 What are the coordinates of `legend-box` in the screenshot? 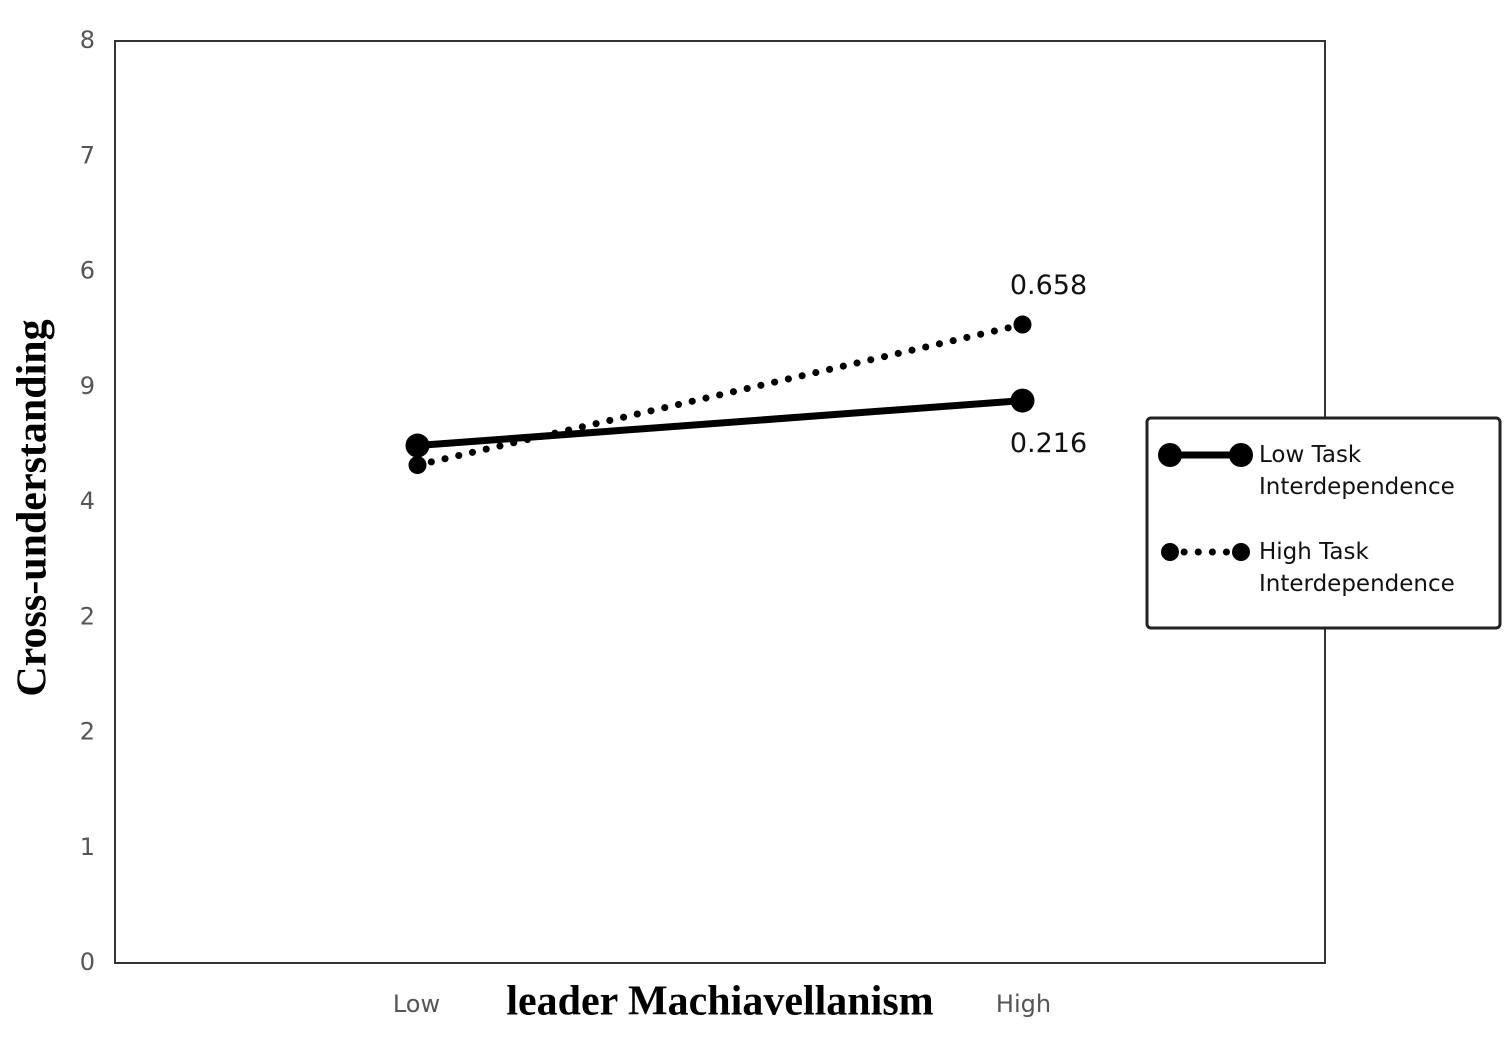 It's located at (1323, 523).